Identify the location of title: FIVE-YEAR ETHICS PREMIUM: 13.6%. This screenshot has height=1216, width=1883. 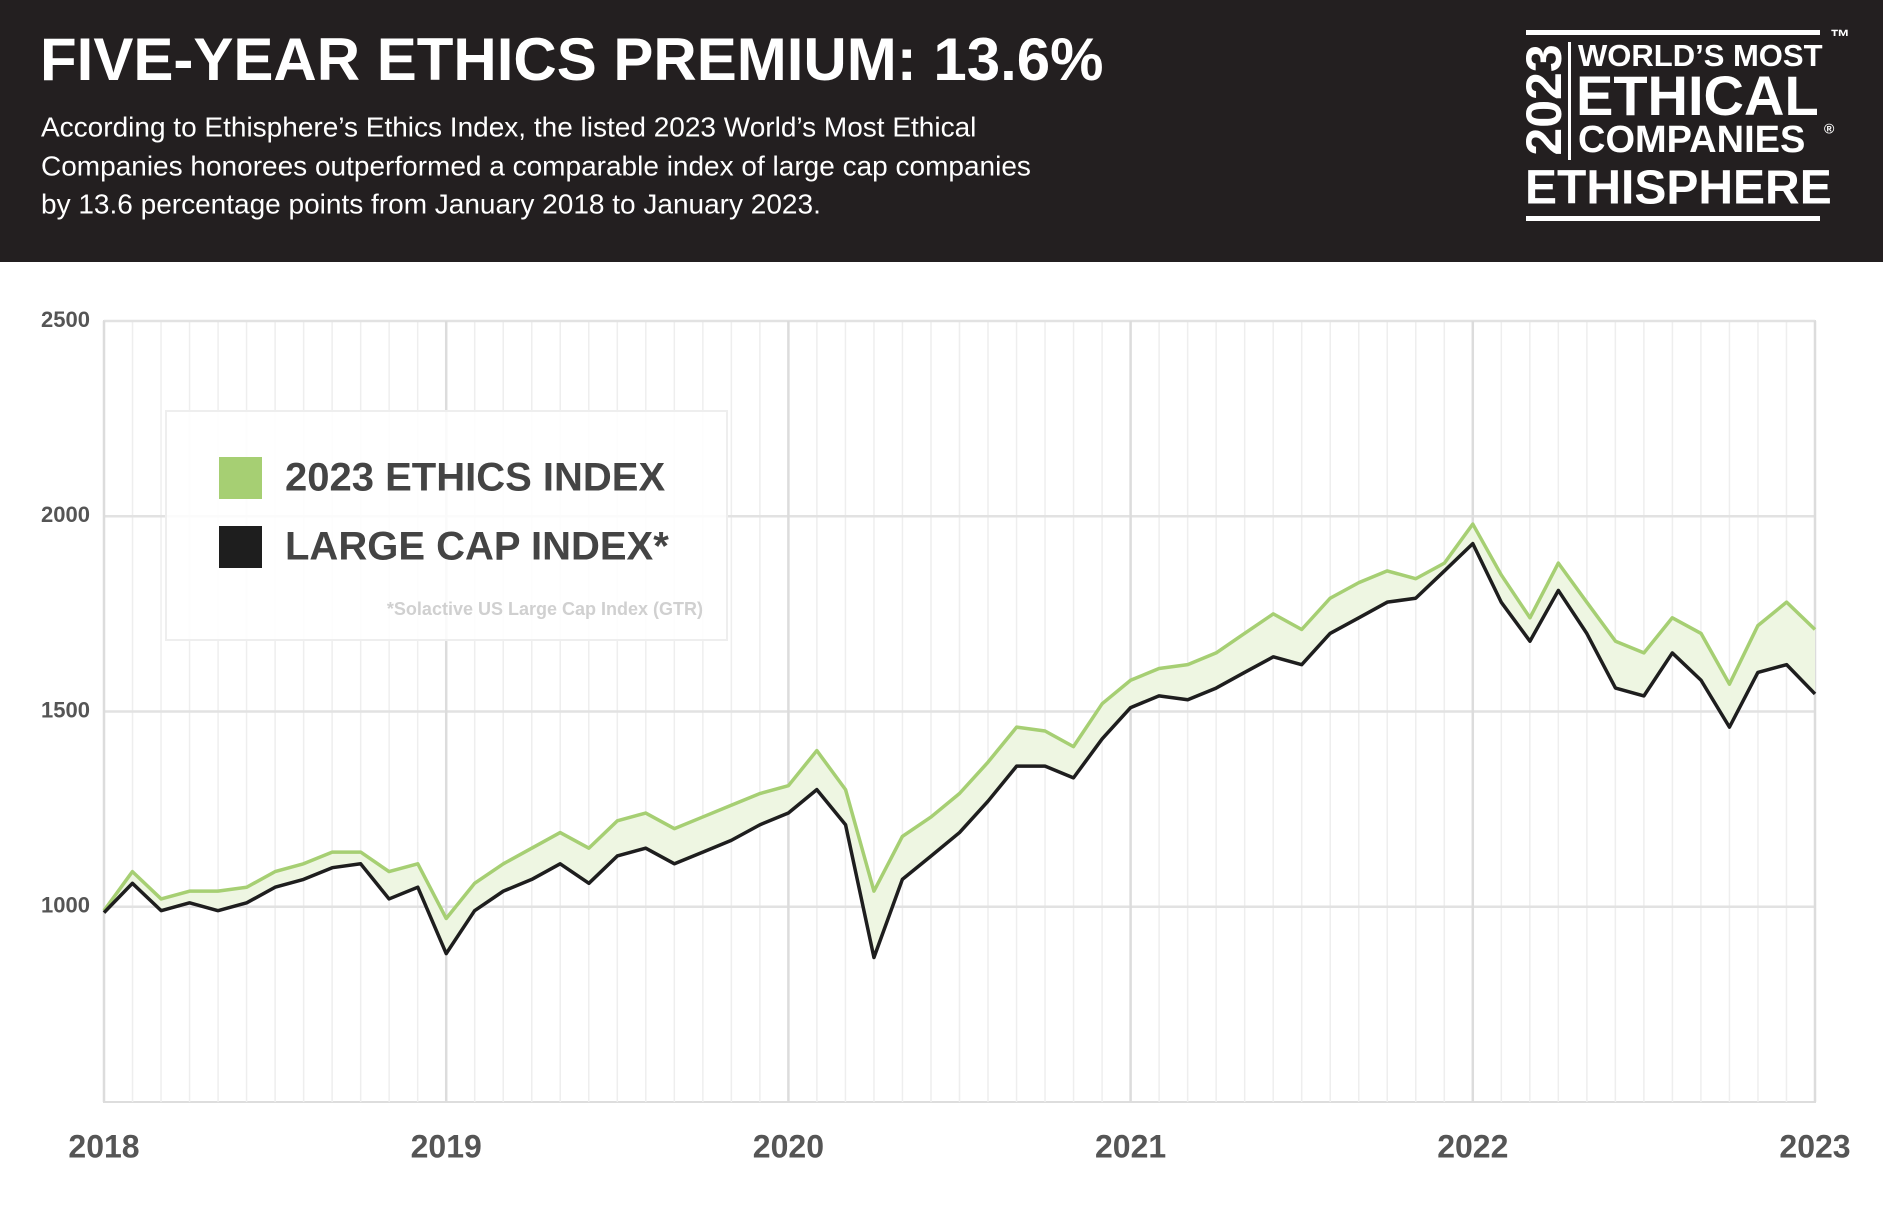
(572, 59).